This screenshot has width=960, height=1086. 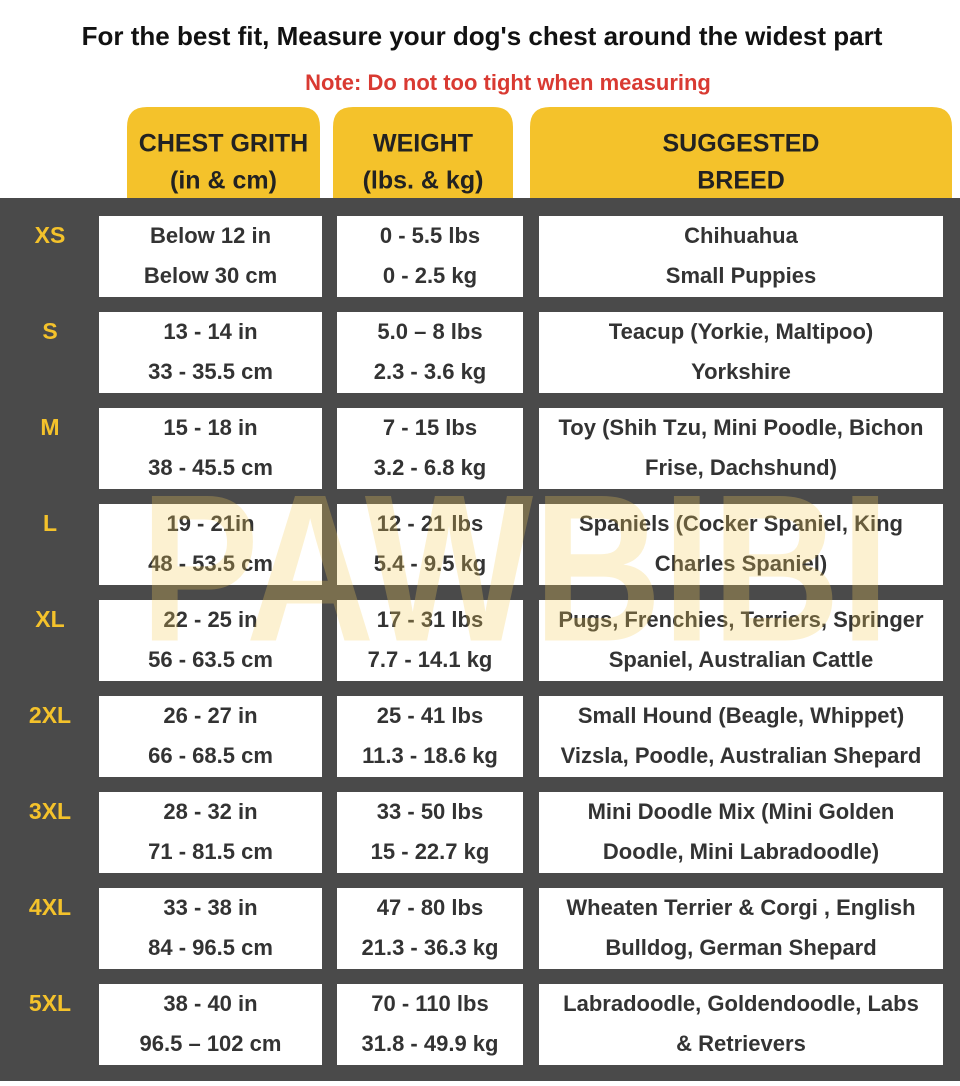 I want to click on cell-text: Mini Doodle Mix (Mini Golden, so click(x=741, y=811).